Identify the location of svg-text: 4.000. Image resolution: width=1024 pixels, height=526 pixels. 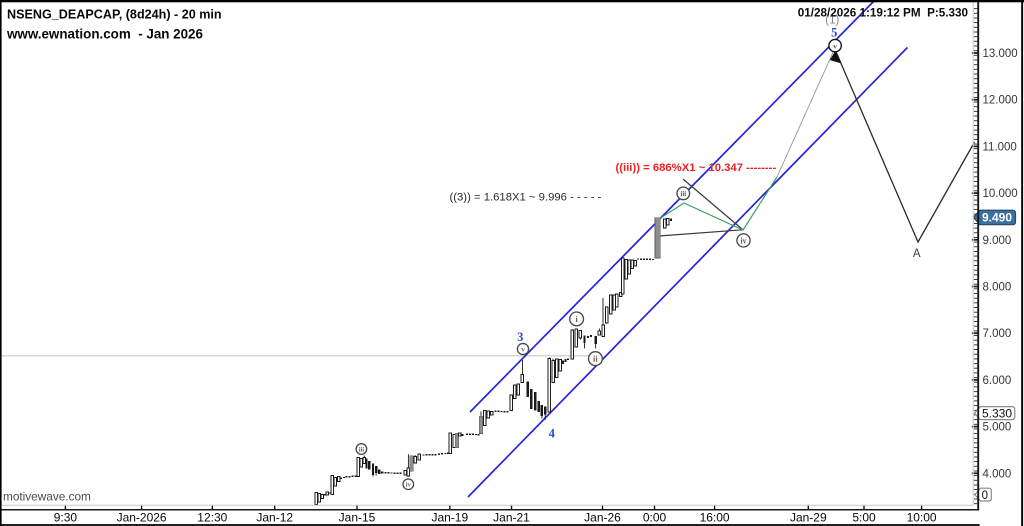
(997, 474).